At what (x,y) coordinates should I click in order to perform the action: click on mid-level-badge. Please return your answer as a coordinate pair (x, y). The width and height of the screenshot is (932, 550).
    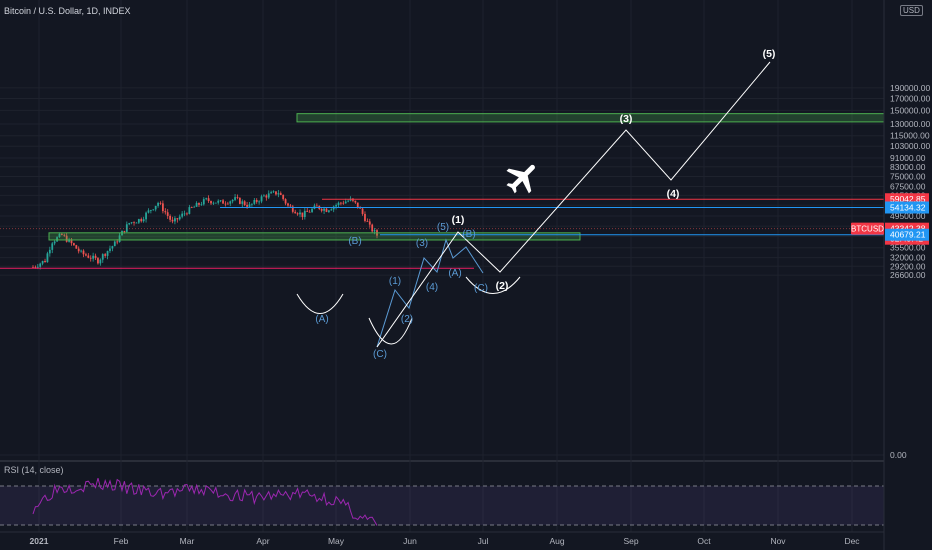
    Looking at the image, I should click on (907, 207).